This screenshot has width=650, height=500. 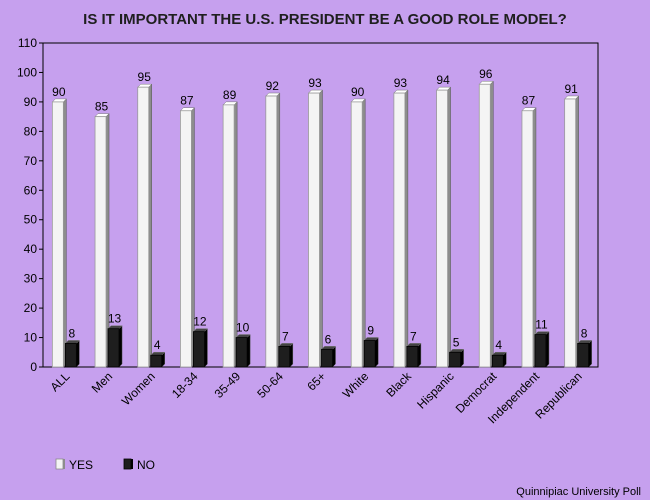 What do you see at coordinates (456, 342) in the screenshot?
I see `no-value-label: 5` at bounding box center [456, 342].